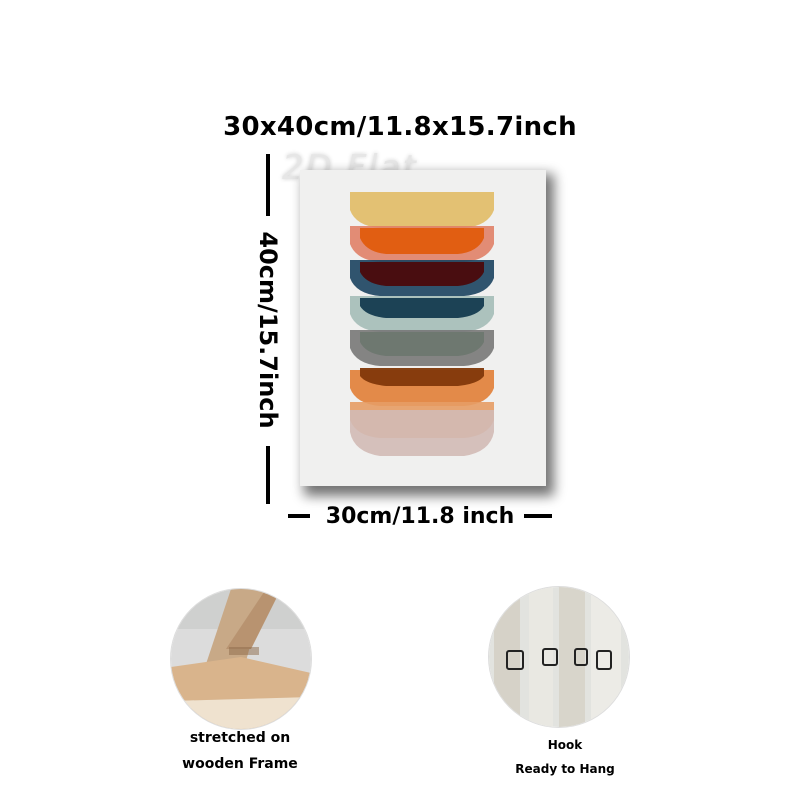 The image size is (800, 800). I want to click on bowl-yellow, so click(422, 210).